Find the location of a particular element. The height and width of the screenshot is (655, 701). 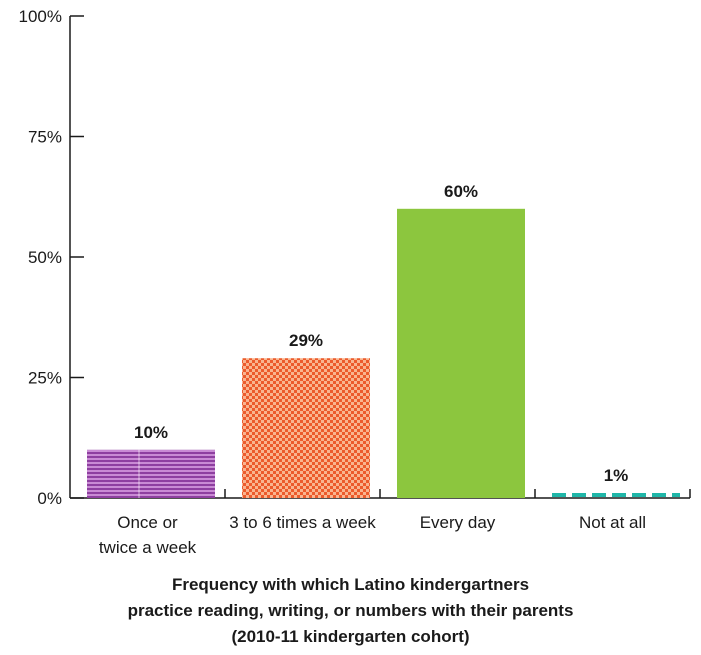

y-tick-label: 25% is located at coordinates (45, 378).